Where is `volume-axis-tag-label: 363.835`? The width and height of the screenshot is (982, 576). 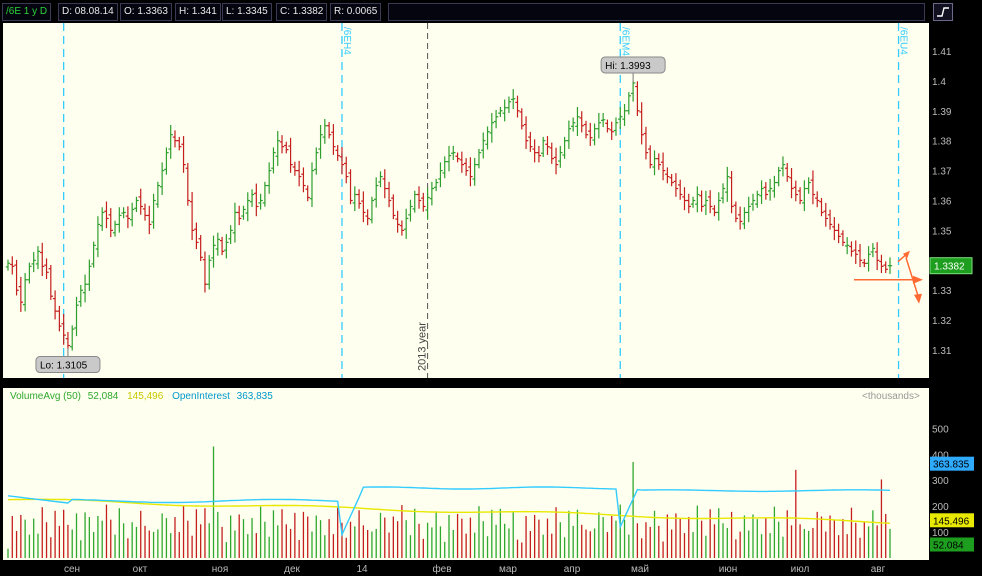
volume-axis-tag-label: 363.835 is located at coordinates (951, 465).